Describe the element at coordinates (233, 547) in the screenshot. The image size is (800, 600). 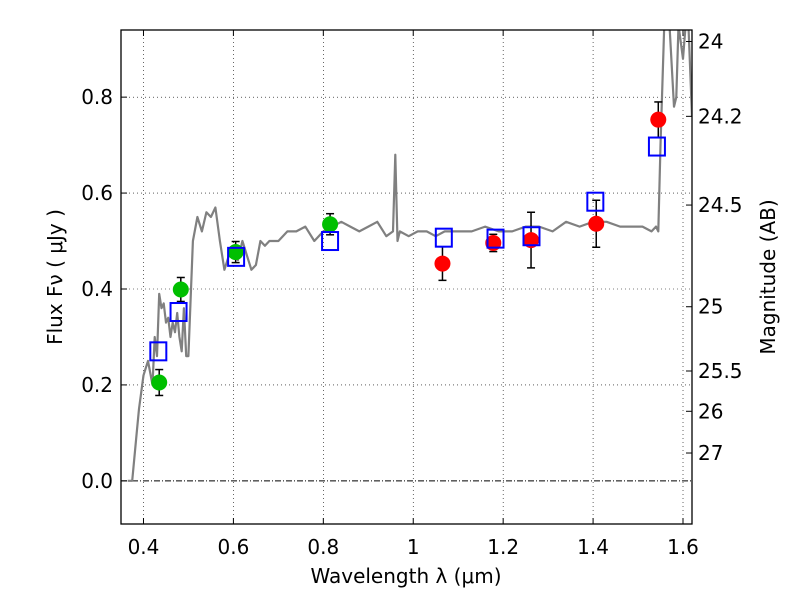
I see `x-tick-label: 0.6` at that location.